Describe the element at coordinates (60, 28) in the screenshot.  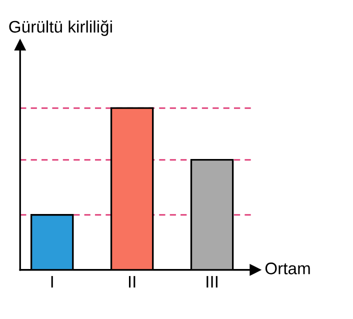
I see `y-axis-title: Gürültü kirliliği` at that location.